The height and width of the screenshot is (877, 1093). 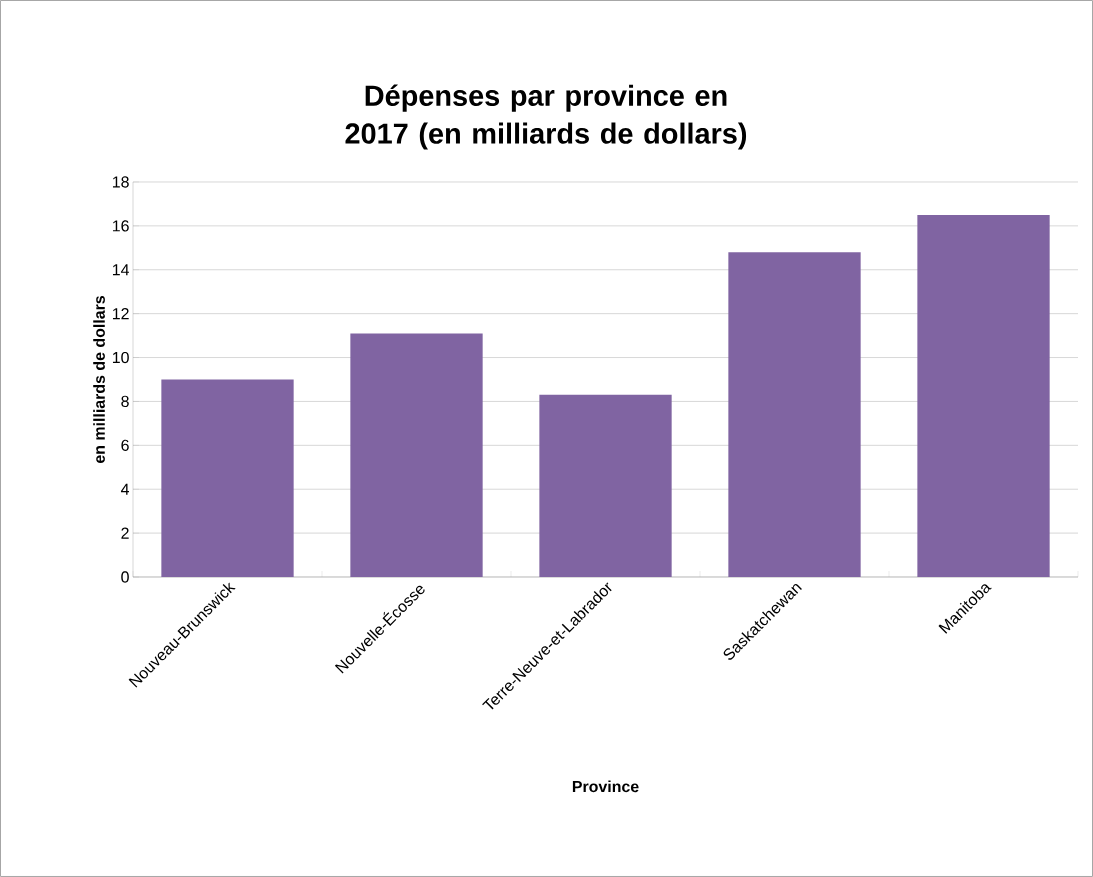 I want to click on chart-title: Dépenses par province en 2017 (en milliards de dollars), so click(x=546, y=117).